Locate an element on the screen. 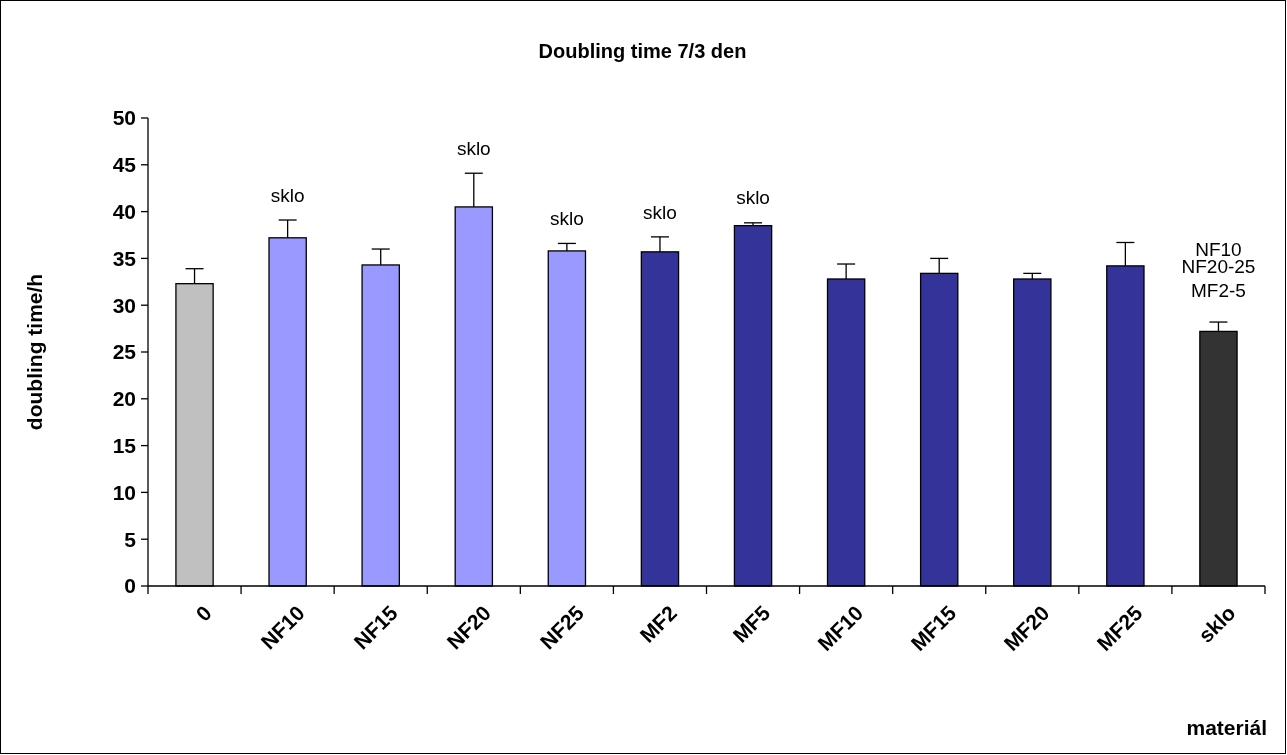  y-tick-label: 50 is located at coordinates (124, 118).